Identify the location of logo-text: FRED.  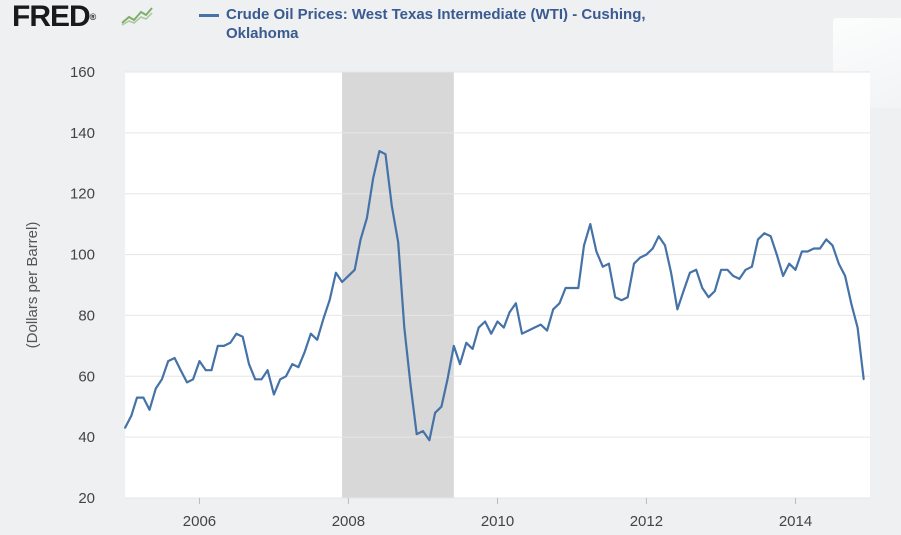
(51, 16).